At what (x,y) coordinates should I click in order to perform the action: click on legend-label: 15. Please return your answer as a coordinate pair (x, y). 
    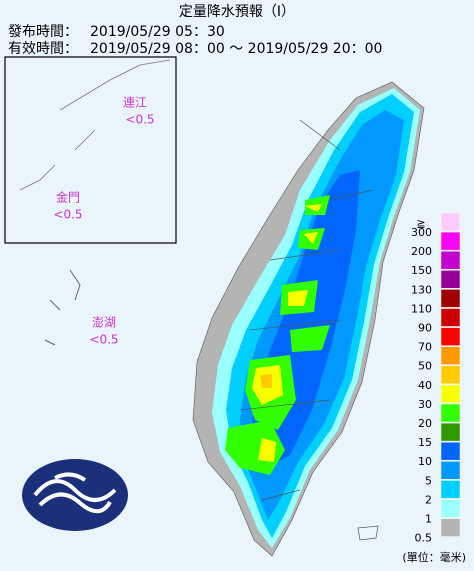
    Looking at the image, I should click on (425, 442).